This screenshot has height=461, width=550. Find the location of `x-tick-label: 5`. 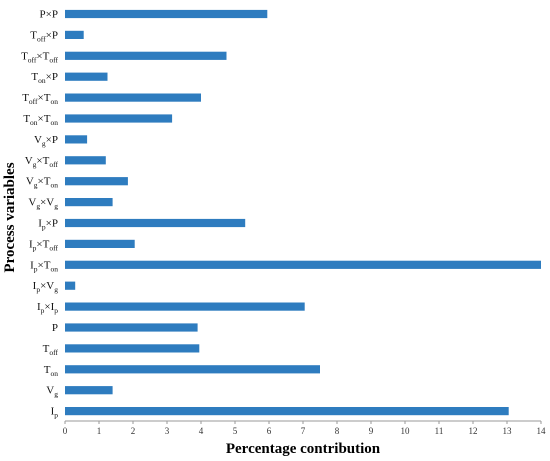

x-tick-label: 5 is located at coordinates (235, 431).